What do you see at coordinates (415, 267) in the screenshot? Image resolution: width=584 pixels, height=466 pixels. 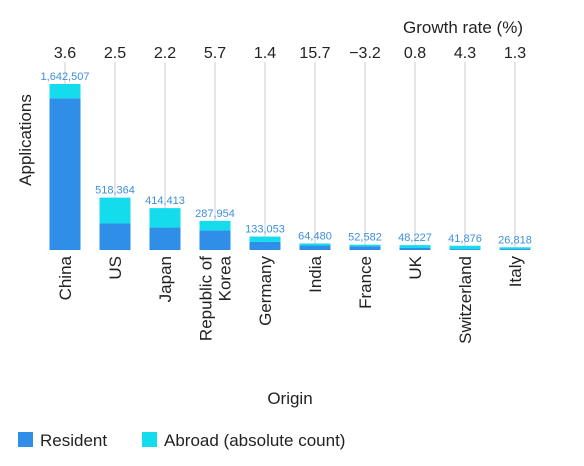 I see `category-label: UK` at bounding box center [415, 267].